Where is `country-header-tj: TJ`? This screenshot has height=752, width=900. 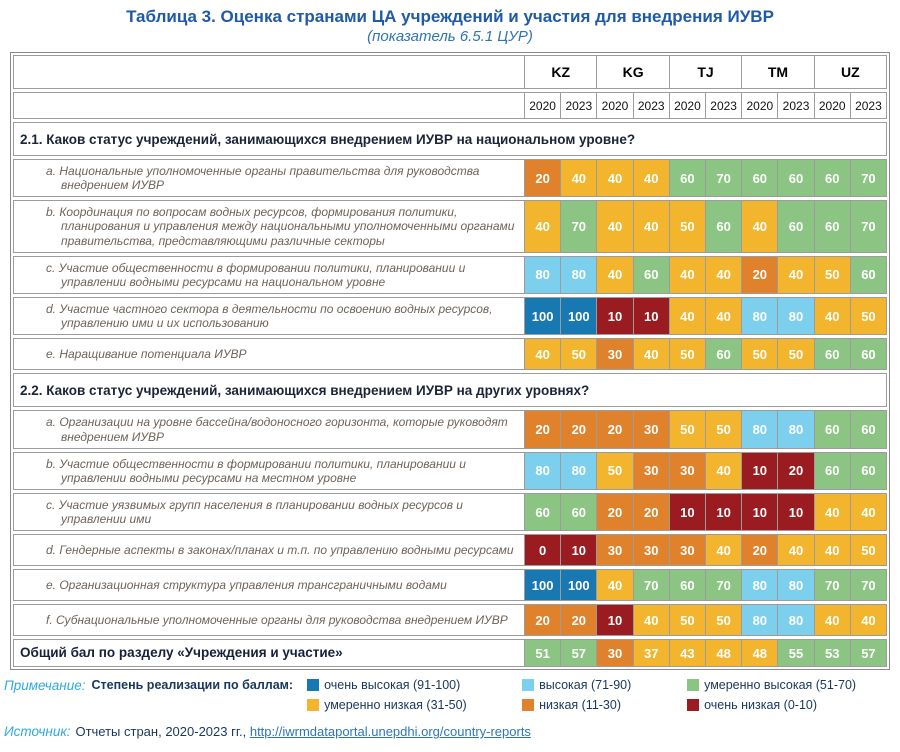 country-header-tj: TJ is located at coordinates (704, 72).